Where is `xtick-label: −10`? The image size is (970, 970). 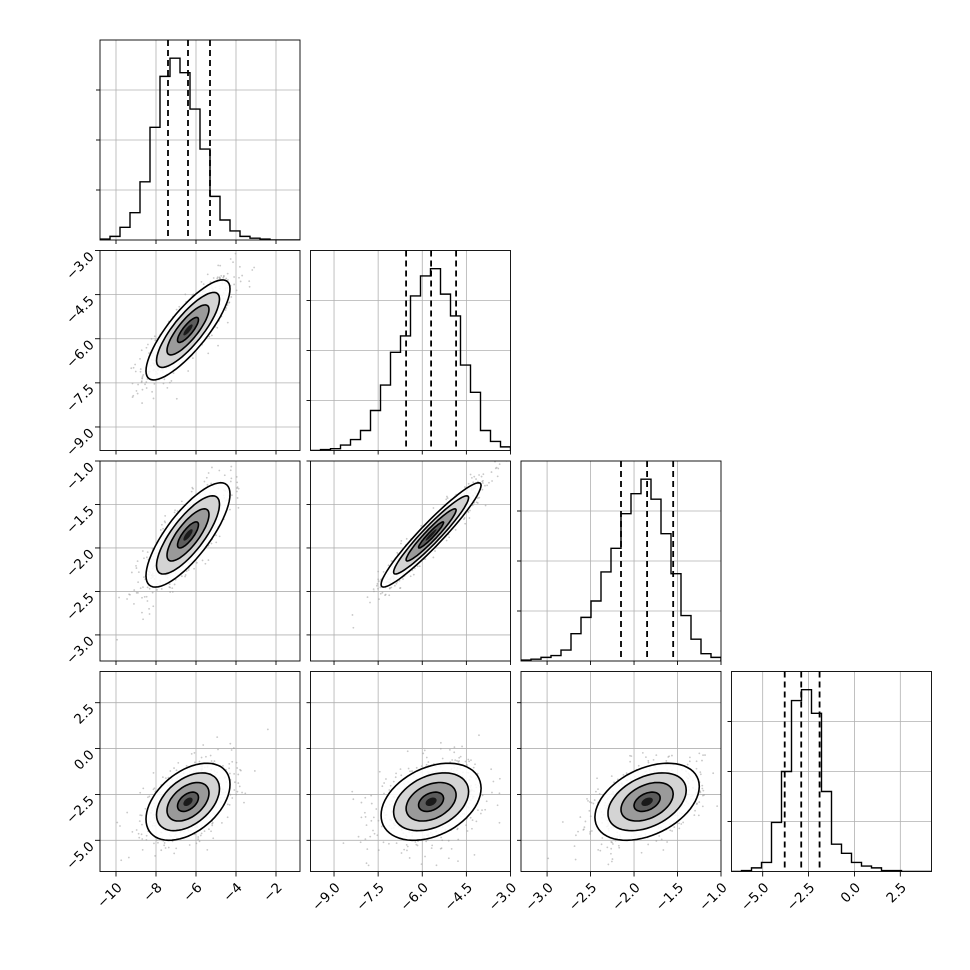
xtick-label: −10 is located at coordinates (109, 895).